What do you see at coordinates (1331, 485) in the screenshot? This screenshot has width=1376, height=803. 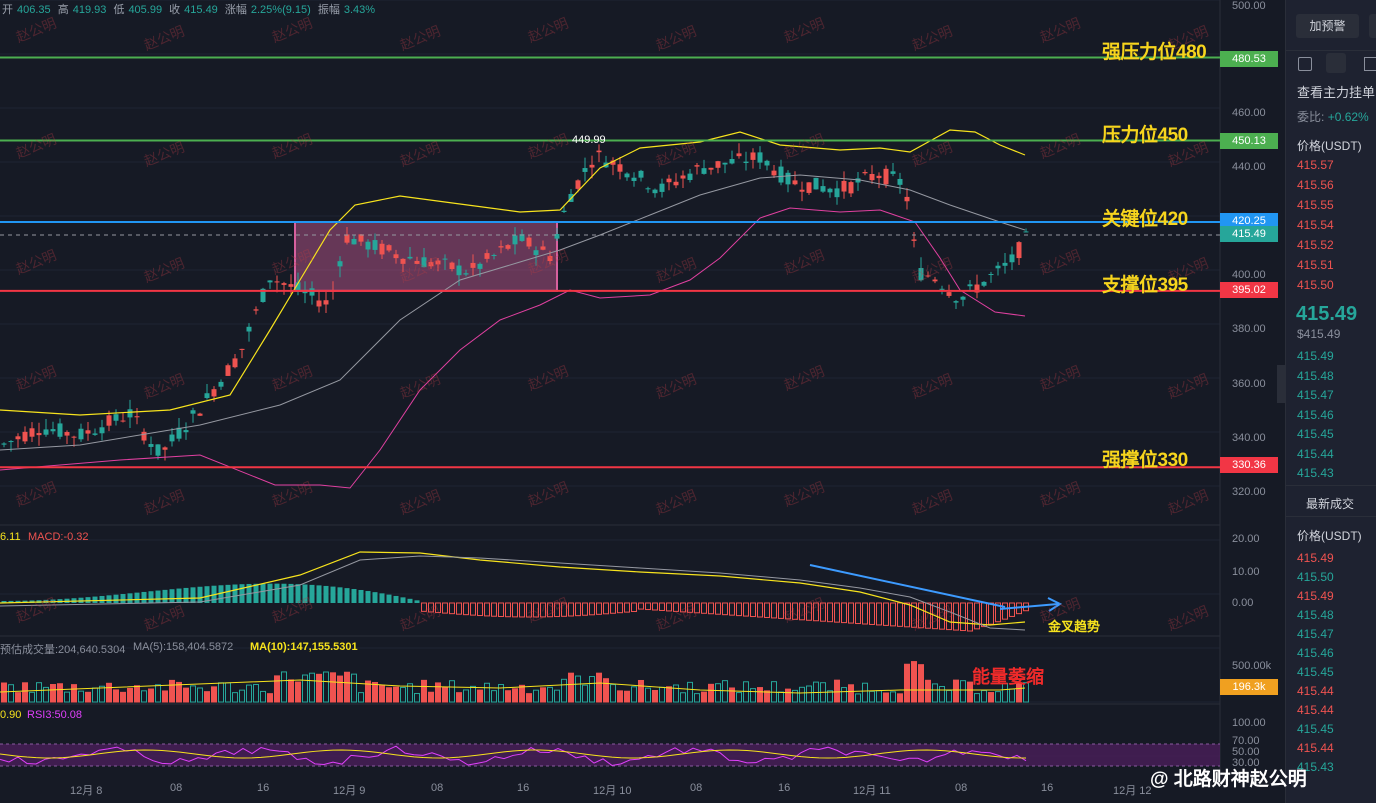 I see `divider` at bounding box center [1331, 485].